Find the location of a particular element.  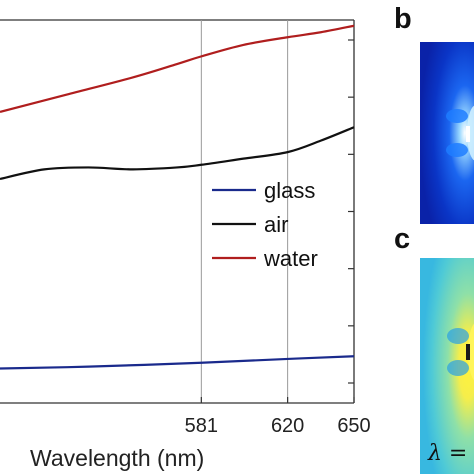

panel-b: b is located at coordinates (434, 113).